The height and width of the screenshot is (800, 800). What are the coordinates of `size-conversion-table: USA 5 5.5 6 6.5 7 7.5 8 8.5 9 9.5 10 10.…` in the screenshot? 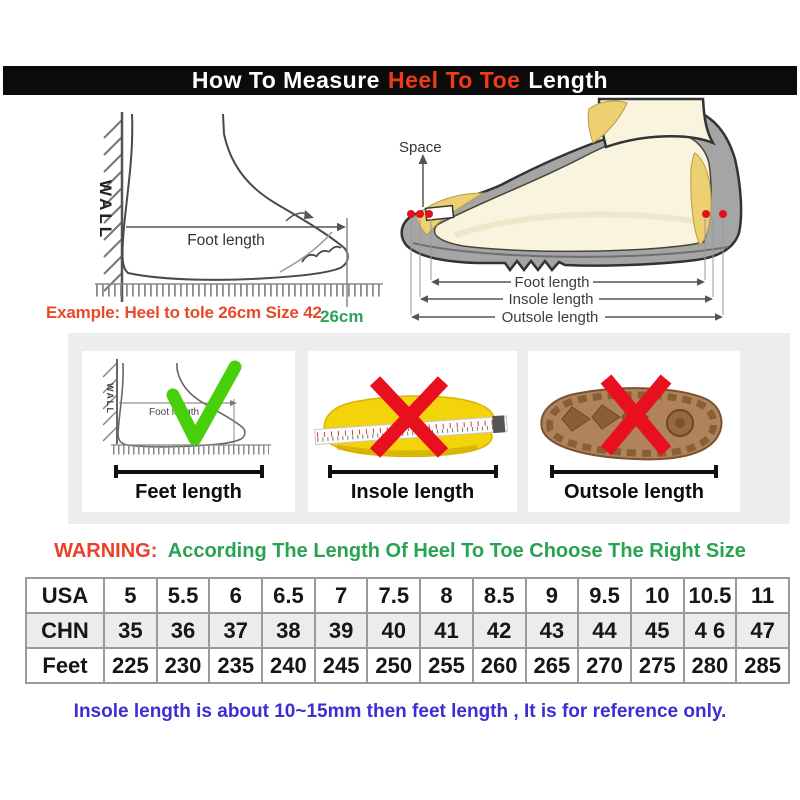 It's located at (407, 630).